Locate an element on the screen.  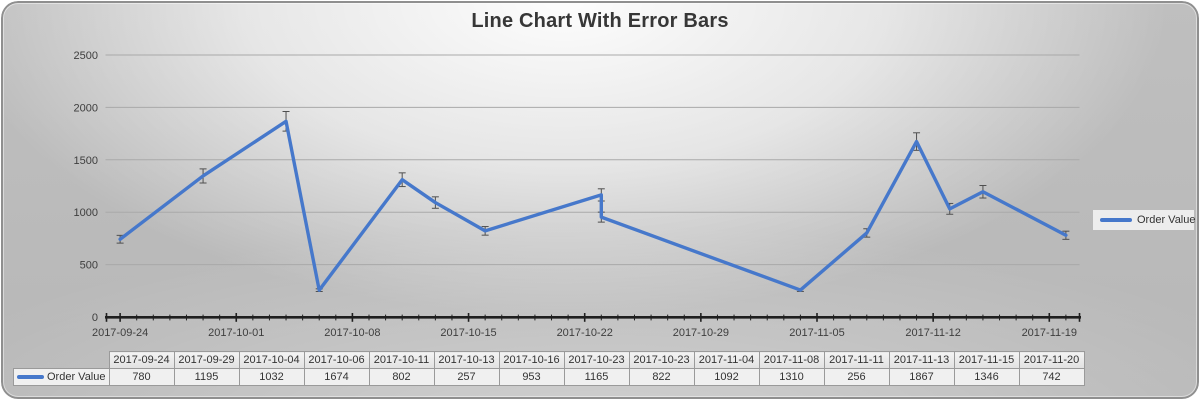
table-value-cell: 1165 is located at coordinates (596, 377).